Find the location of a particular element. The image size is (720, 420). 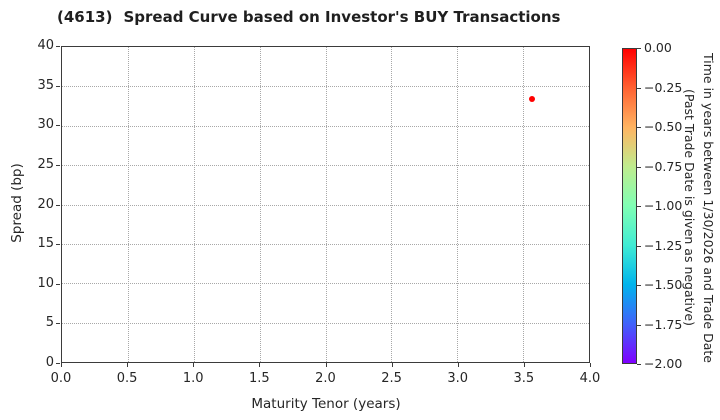

data-point is located at coordinates (531, 99).